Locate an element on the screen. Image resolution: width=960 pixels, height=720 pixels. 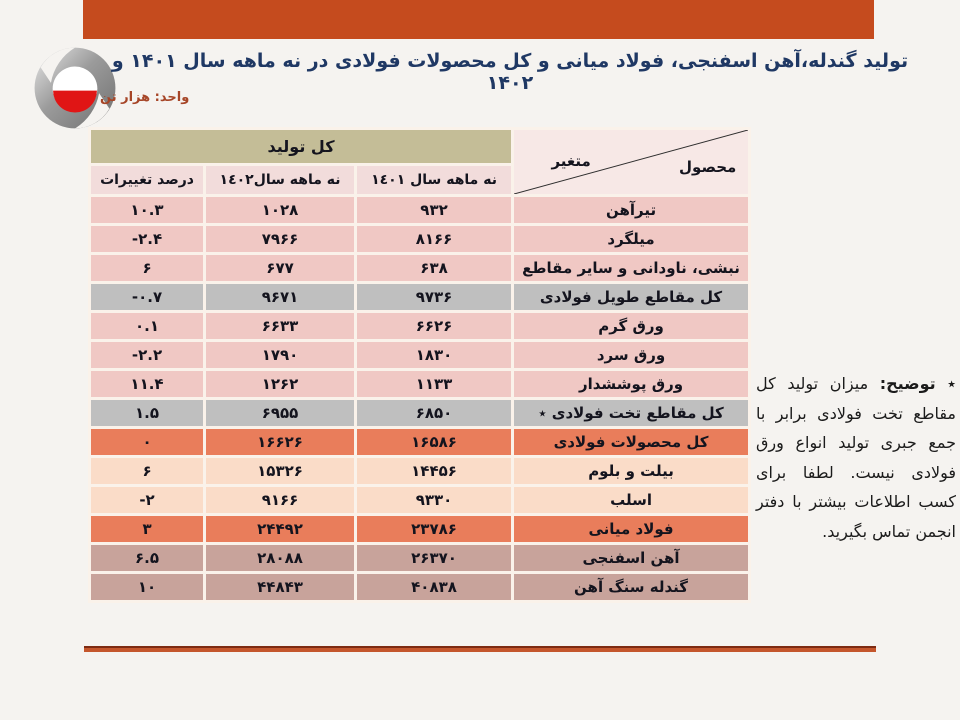
table-row: گندله سنگ آهن ۴۰۸۳۸ ۴۴۸۴۳ ۱۰ is located at coordinates (419, 587).